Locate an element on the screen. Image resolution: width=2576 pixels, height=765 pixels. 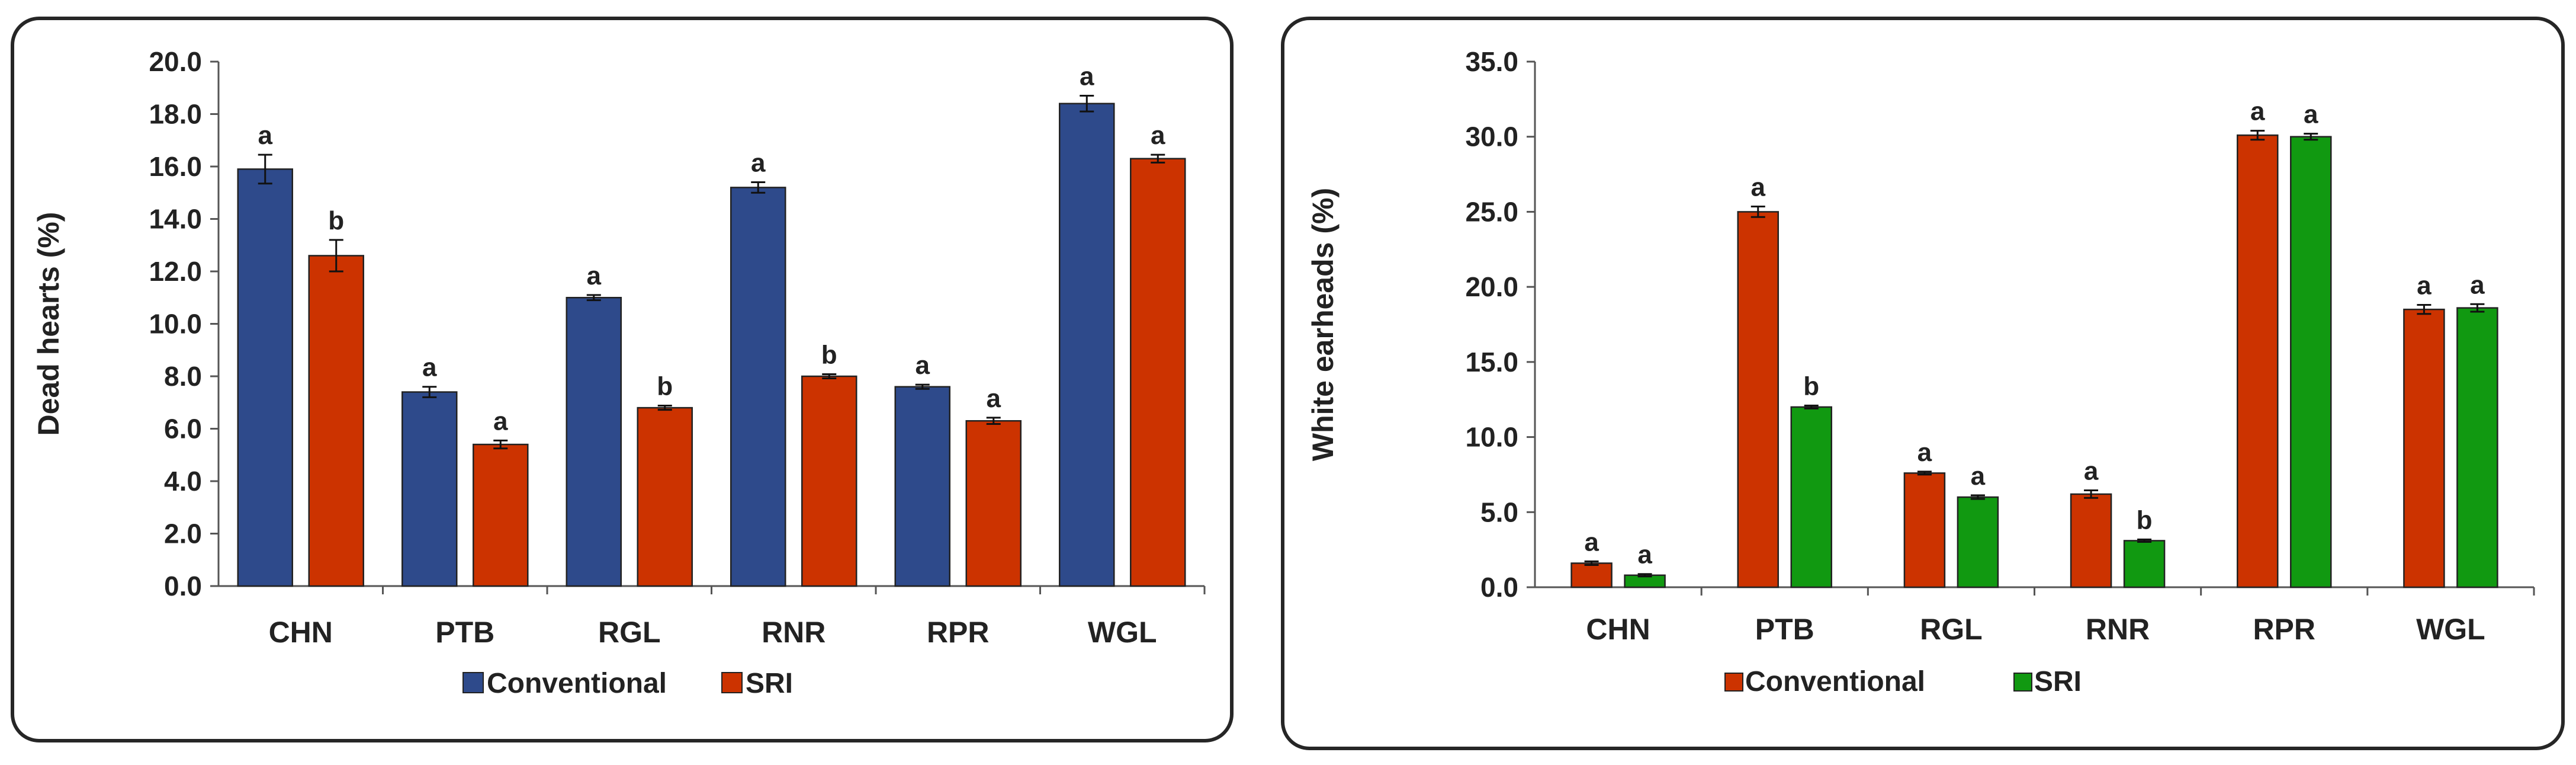
y-tick-label: 16.0 is located at coordinates (175, 166).